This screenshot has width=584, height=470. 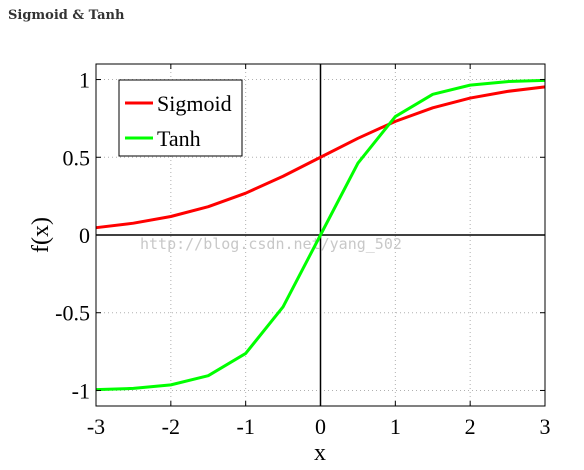 I want to click on x-tick-label: -1, so click(x=246, y=426).